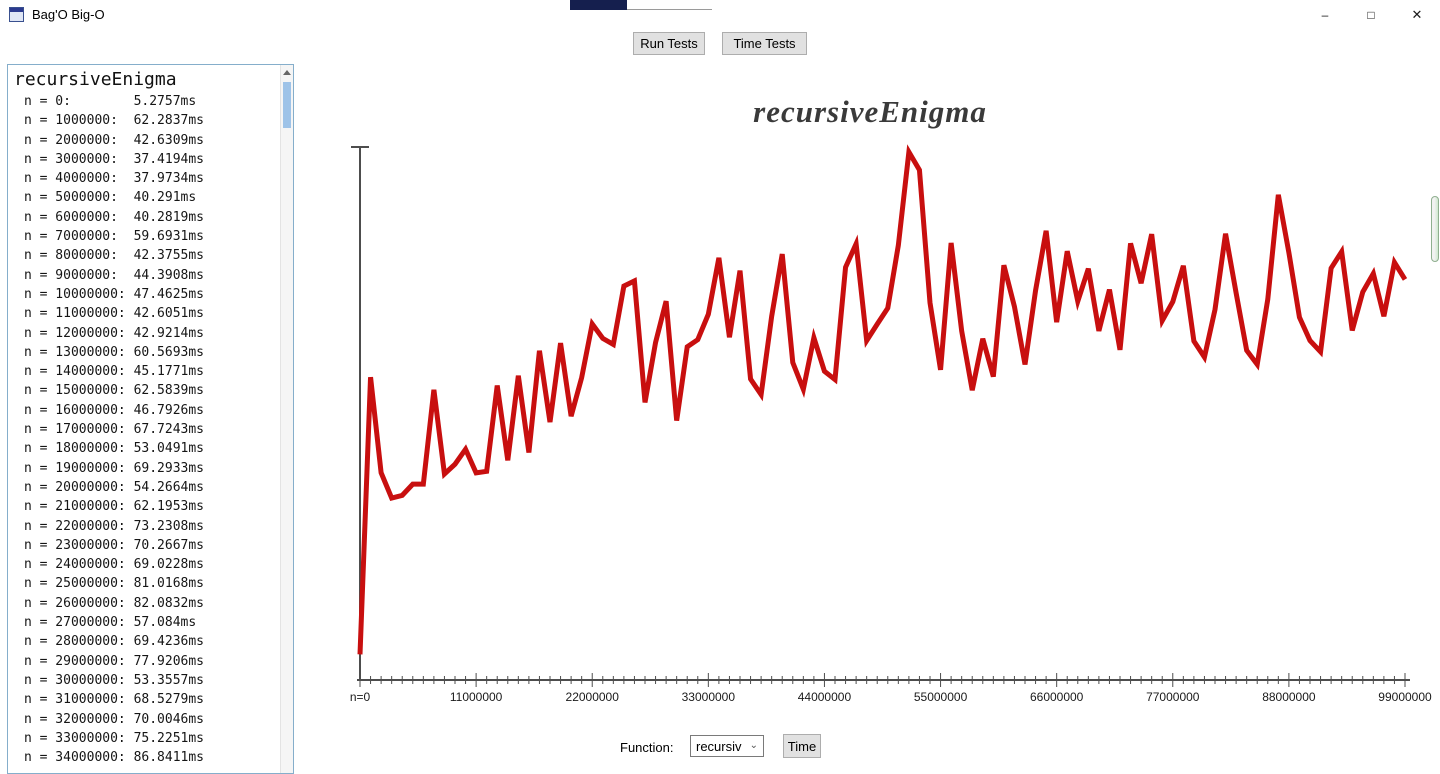  Describe the element at coordinates (114, 372) in the screenshot. I see `result-line: n = 14000000: 45.1771ms` at that location.